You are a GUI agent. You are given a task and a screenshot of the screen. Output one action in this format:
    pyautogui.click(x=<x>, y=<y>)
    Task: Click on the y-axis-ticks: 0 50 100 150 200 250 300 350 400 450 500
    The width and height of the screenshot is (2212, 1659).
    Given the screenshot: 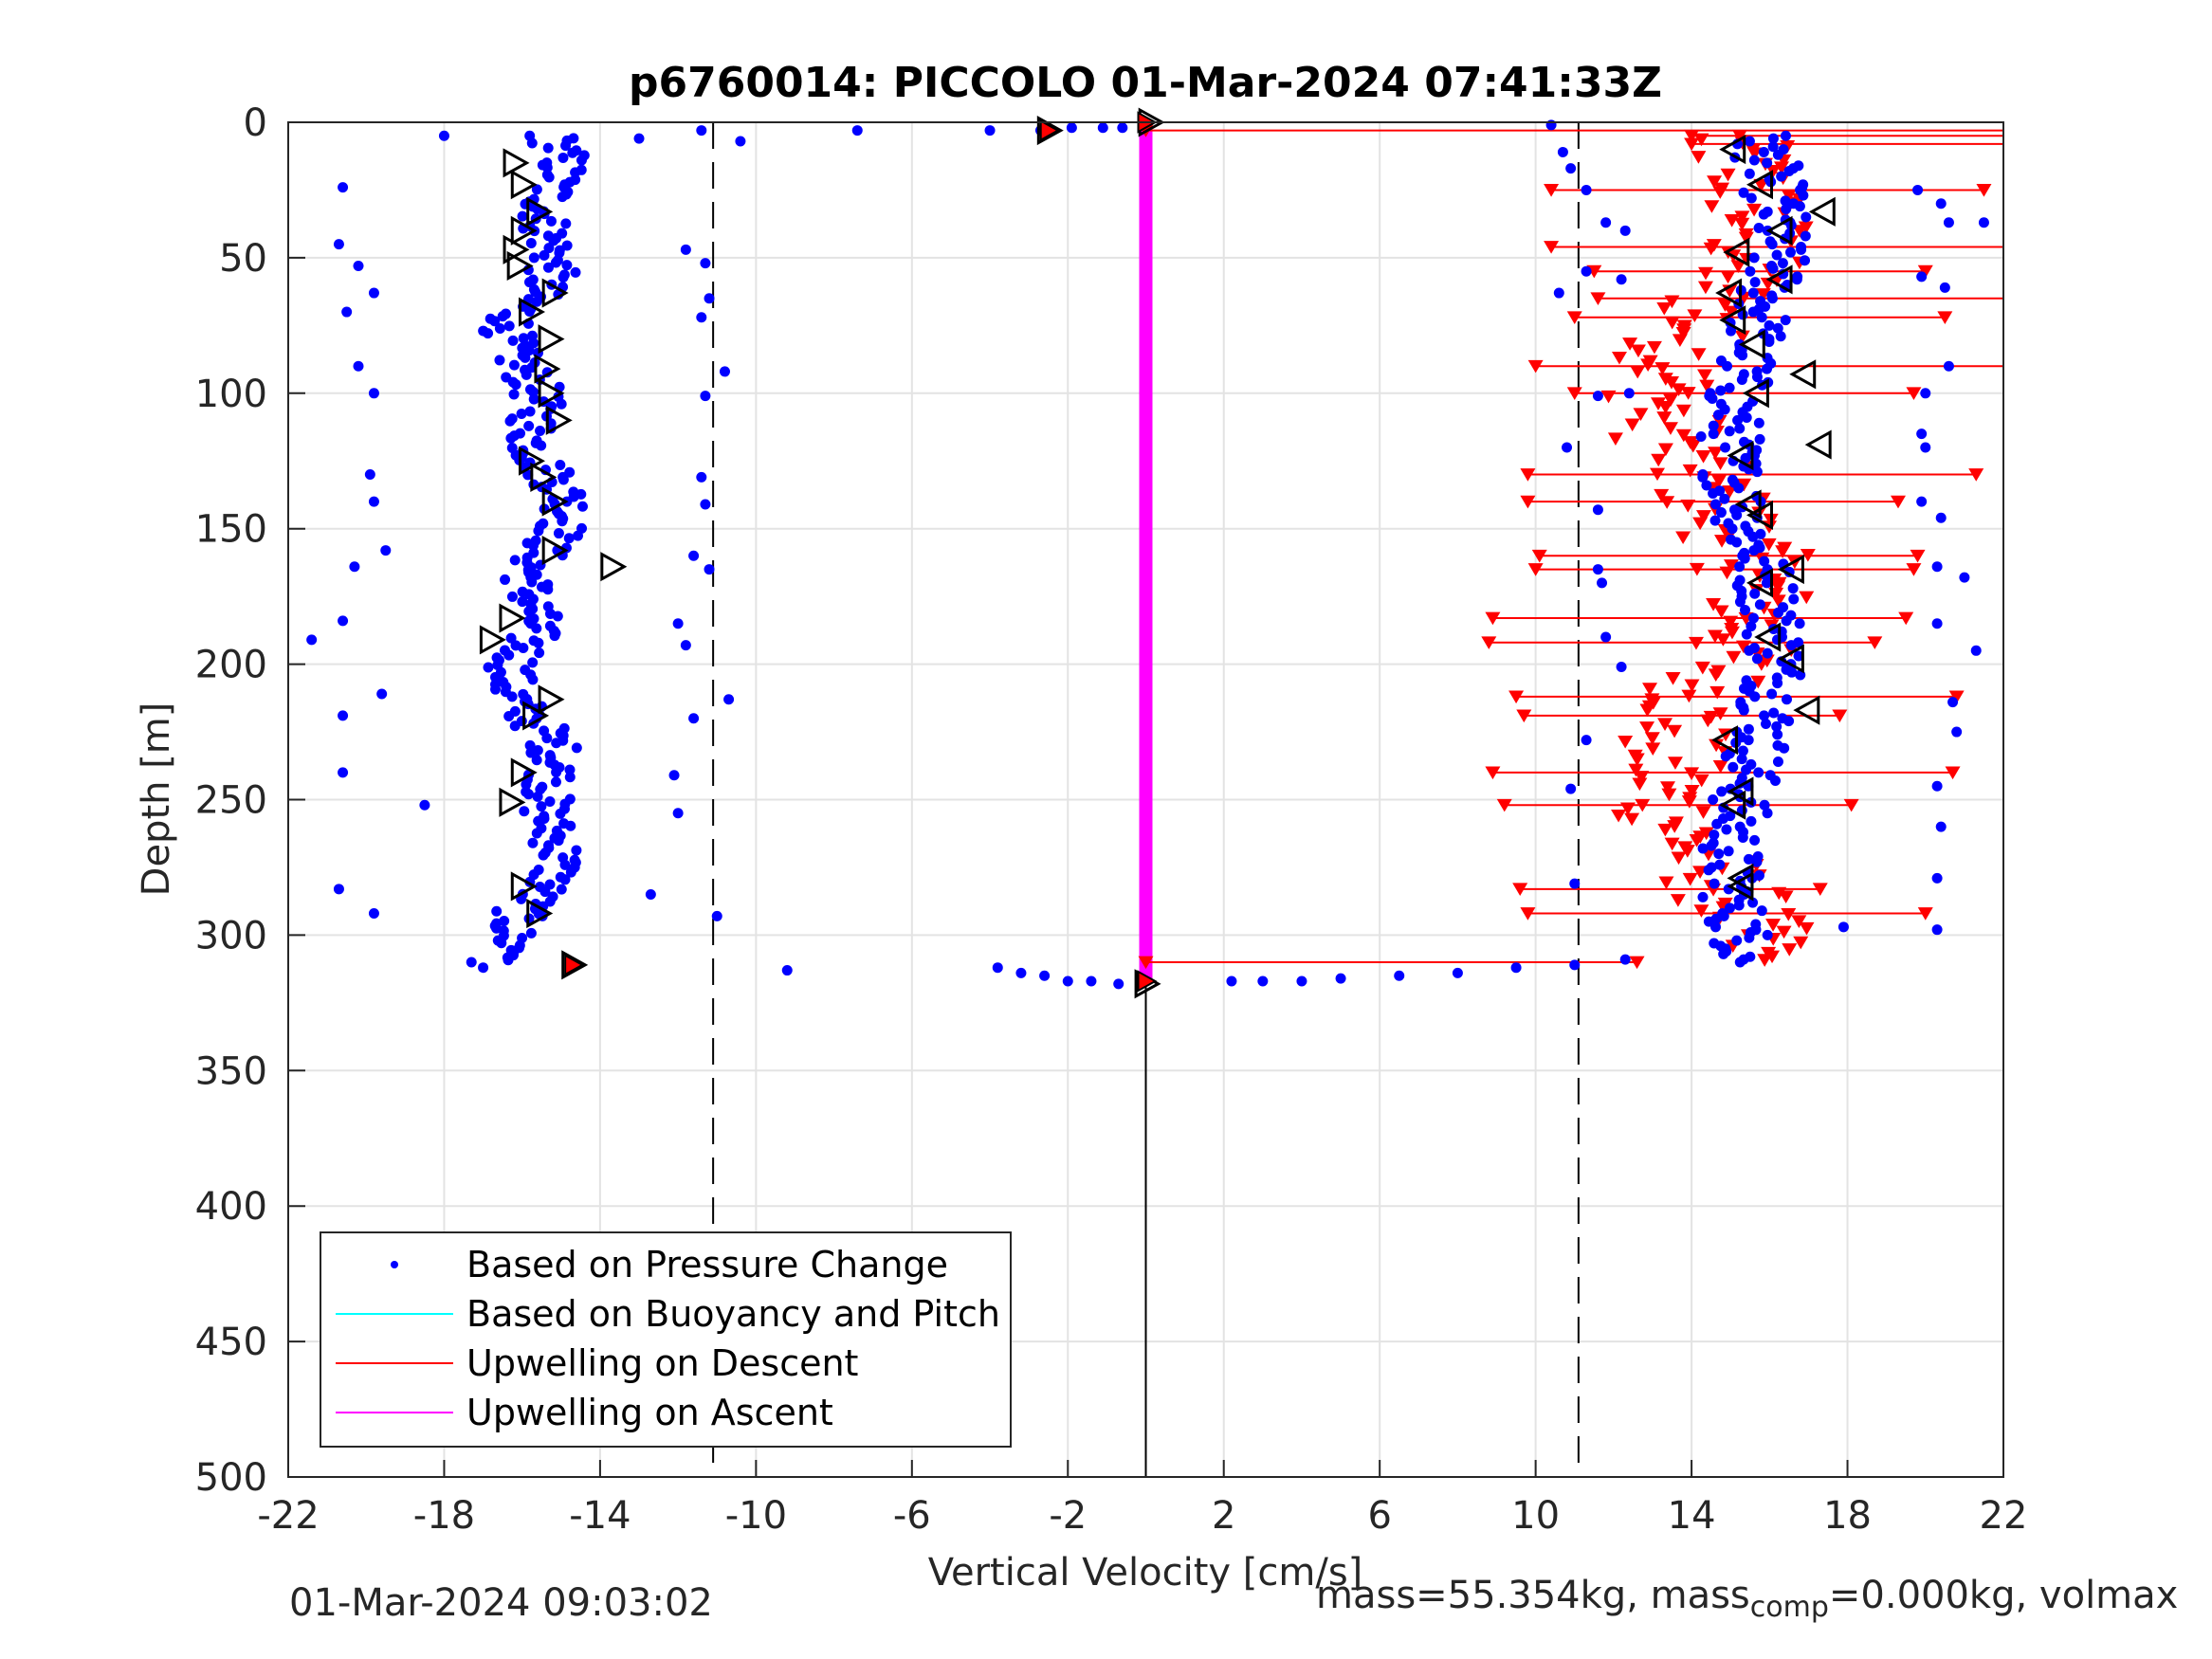 What is the action you would take?
    pyautogui.click(x=250, y=800)
    